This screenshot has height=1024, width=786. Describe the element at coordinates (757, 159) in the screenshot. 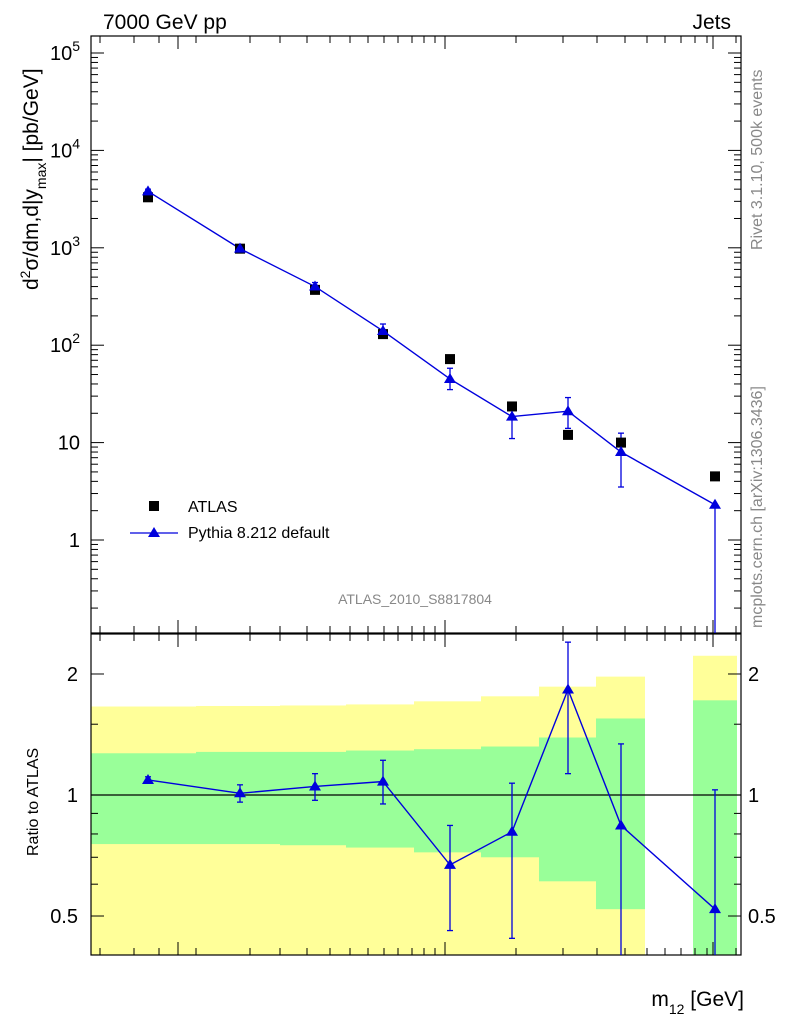

I see `rivet-info: Rivet 3.1.10, 500k events` at that location.